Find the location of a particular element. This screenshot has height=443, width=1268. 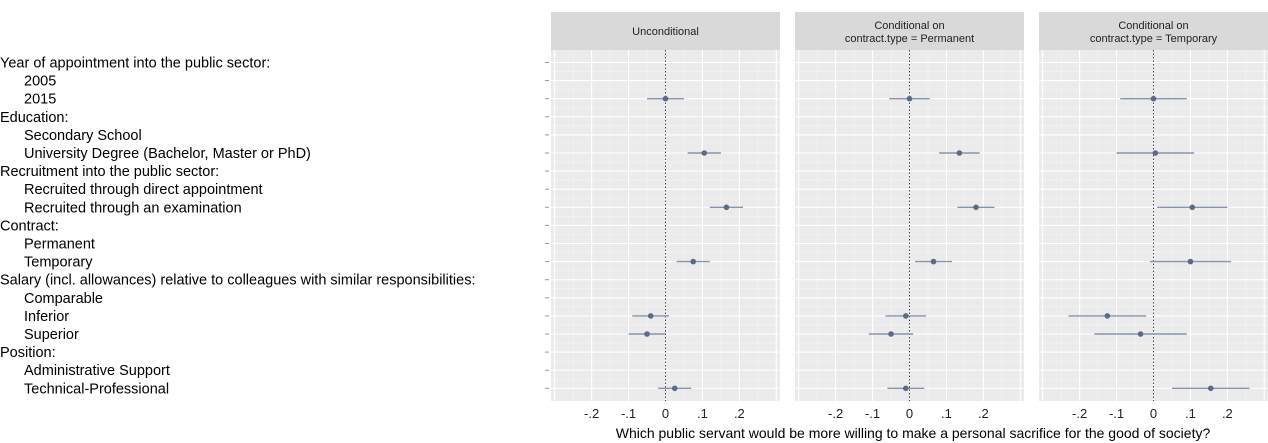

row-group-label: Position: is located at coordinates (28, 353).